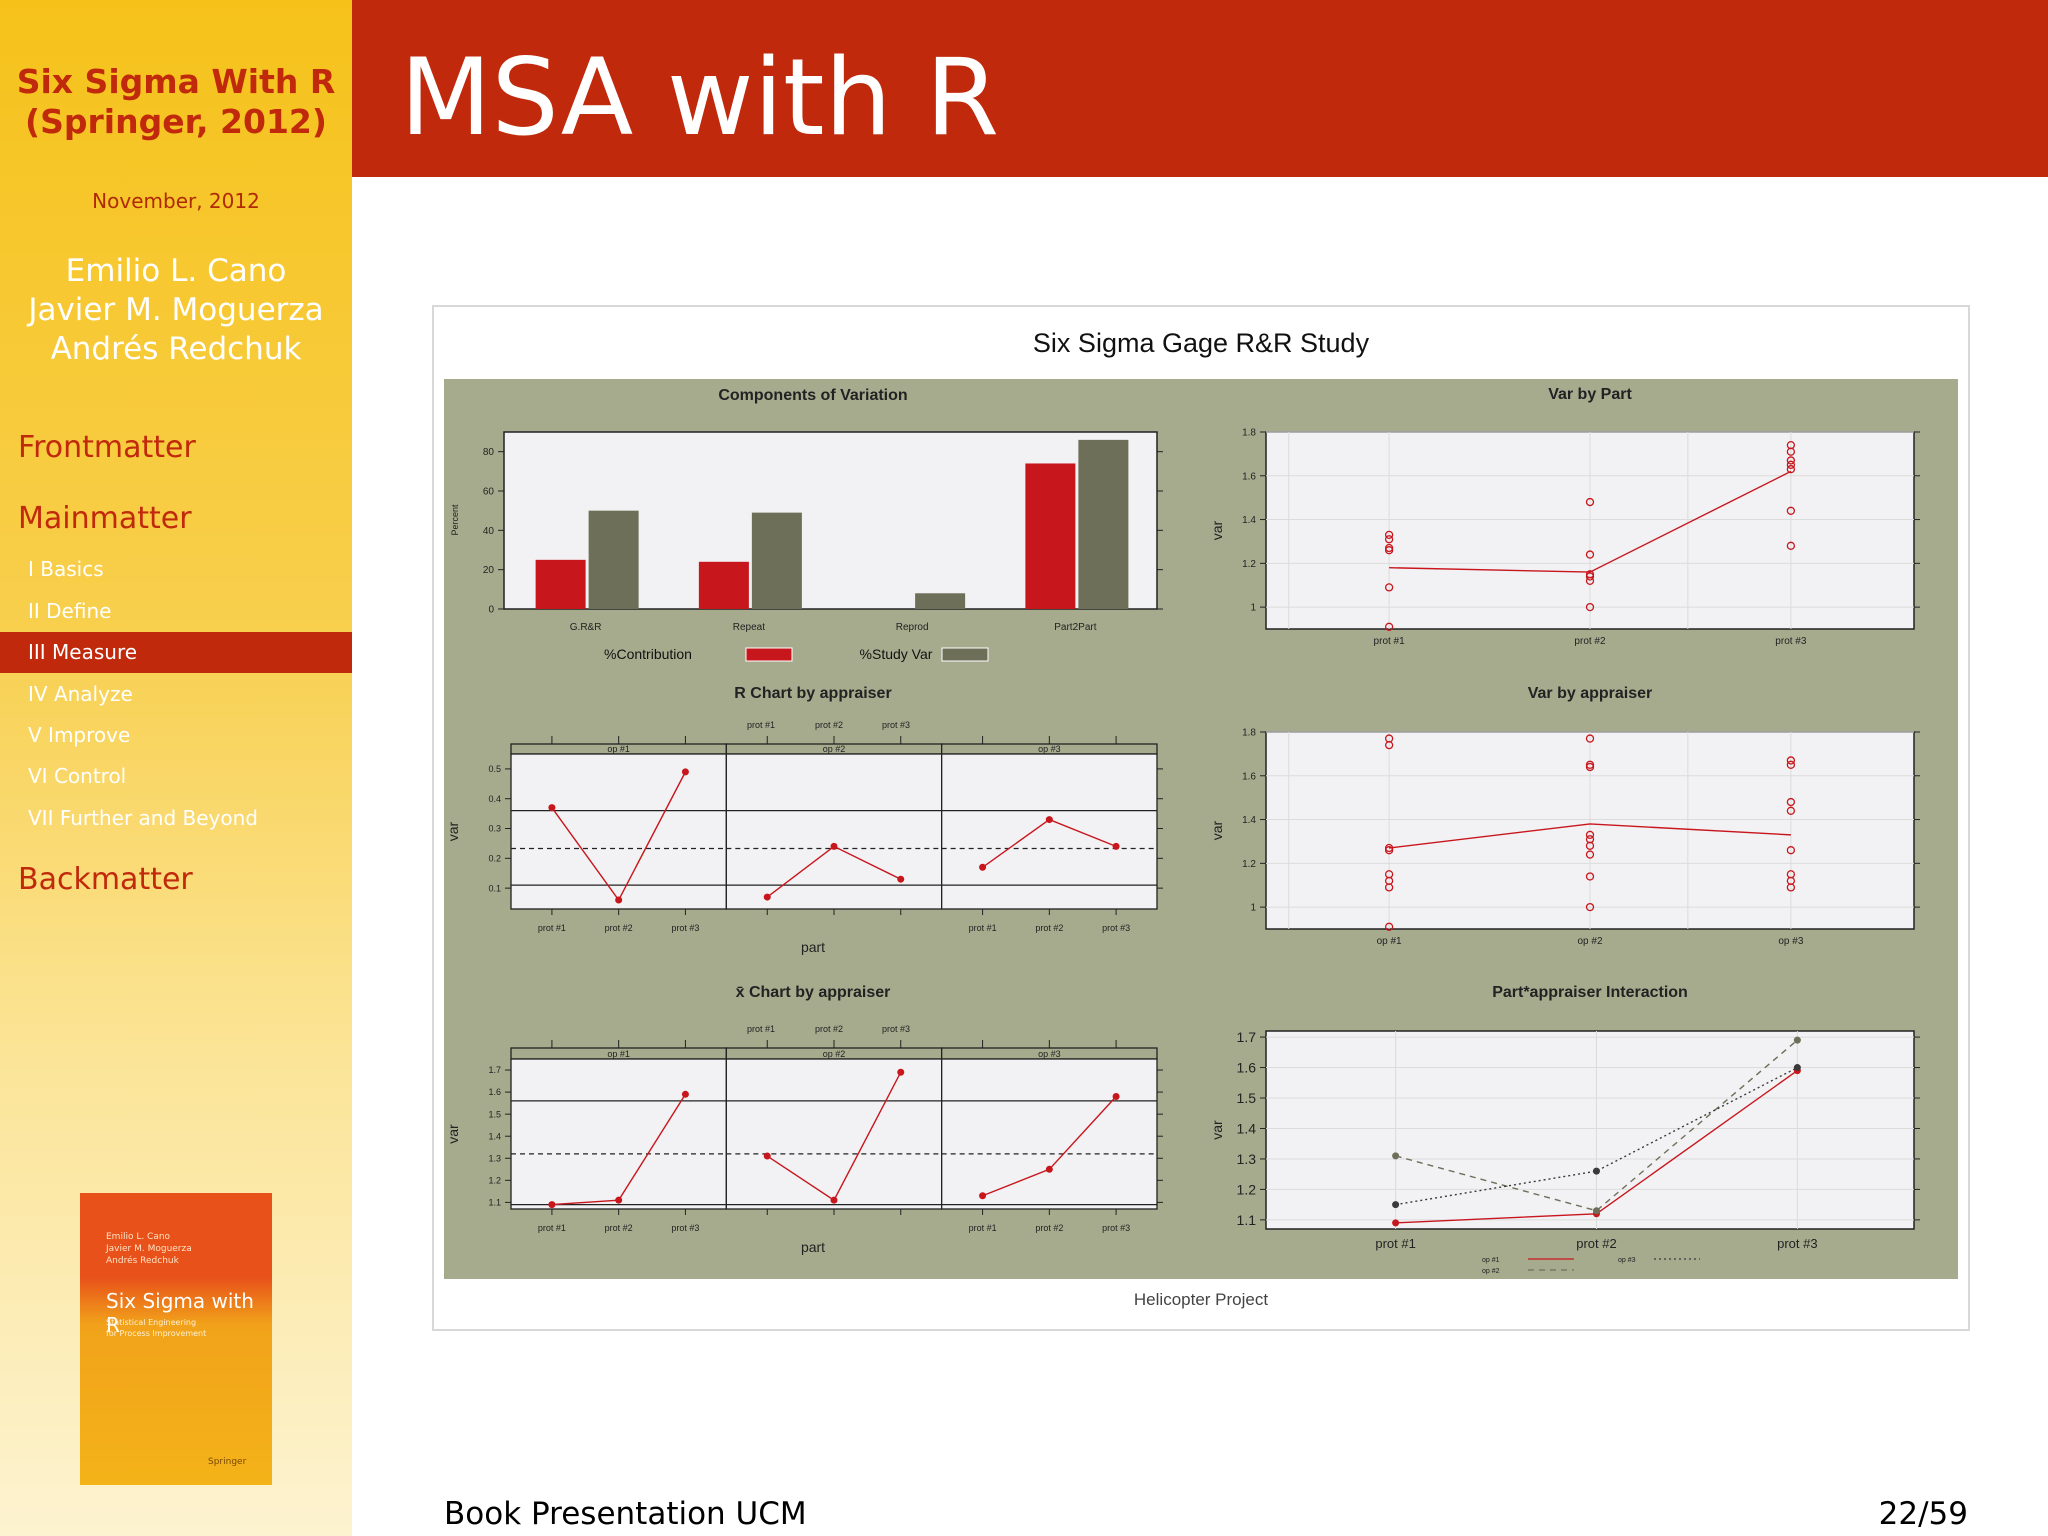 This screenshot has width=2048, height=1536. Describe the element at coordinates (494, 1092) in the screenshot. I see `xbar-chart-ytick-label: 1.6` at that location.